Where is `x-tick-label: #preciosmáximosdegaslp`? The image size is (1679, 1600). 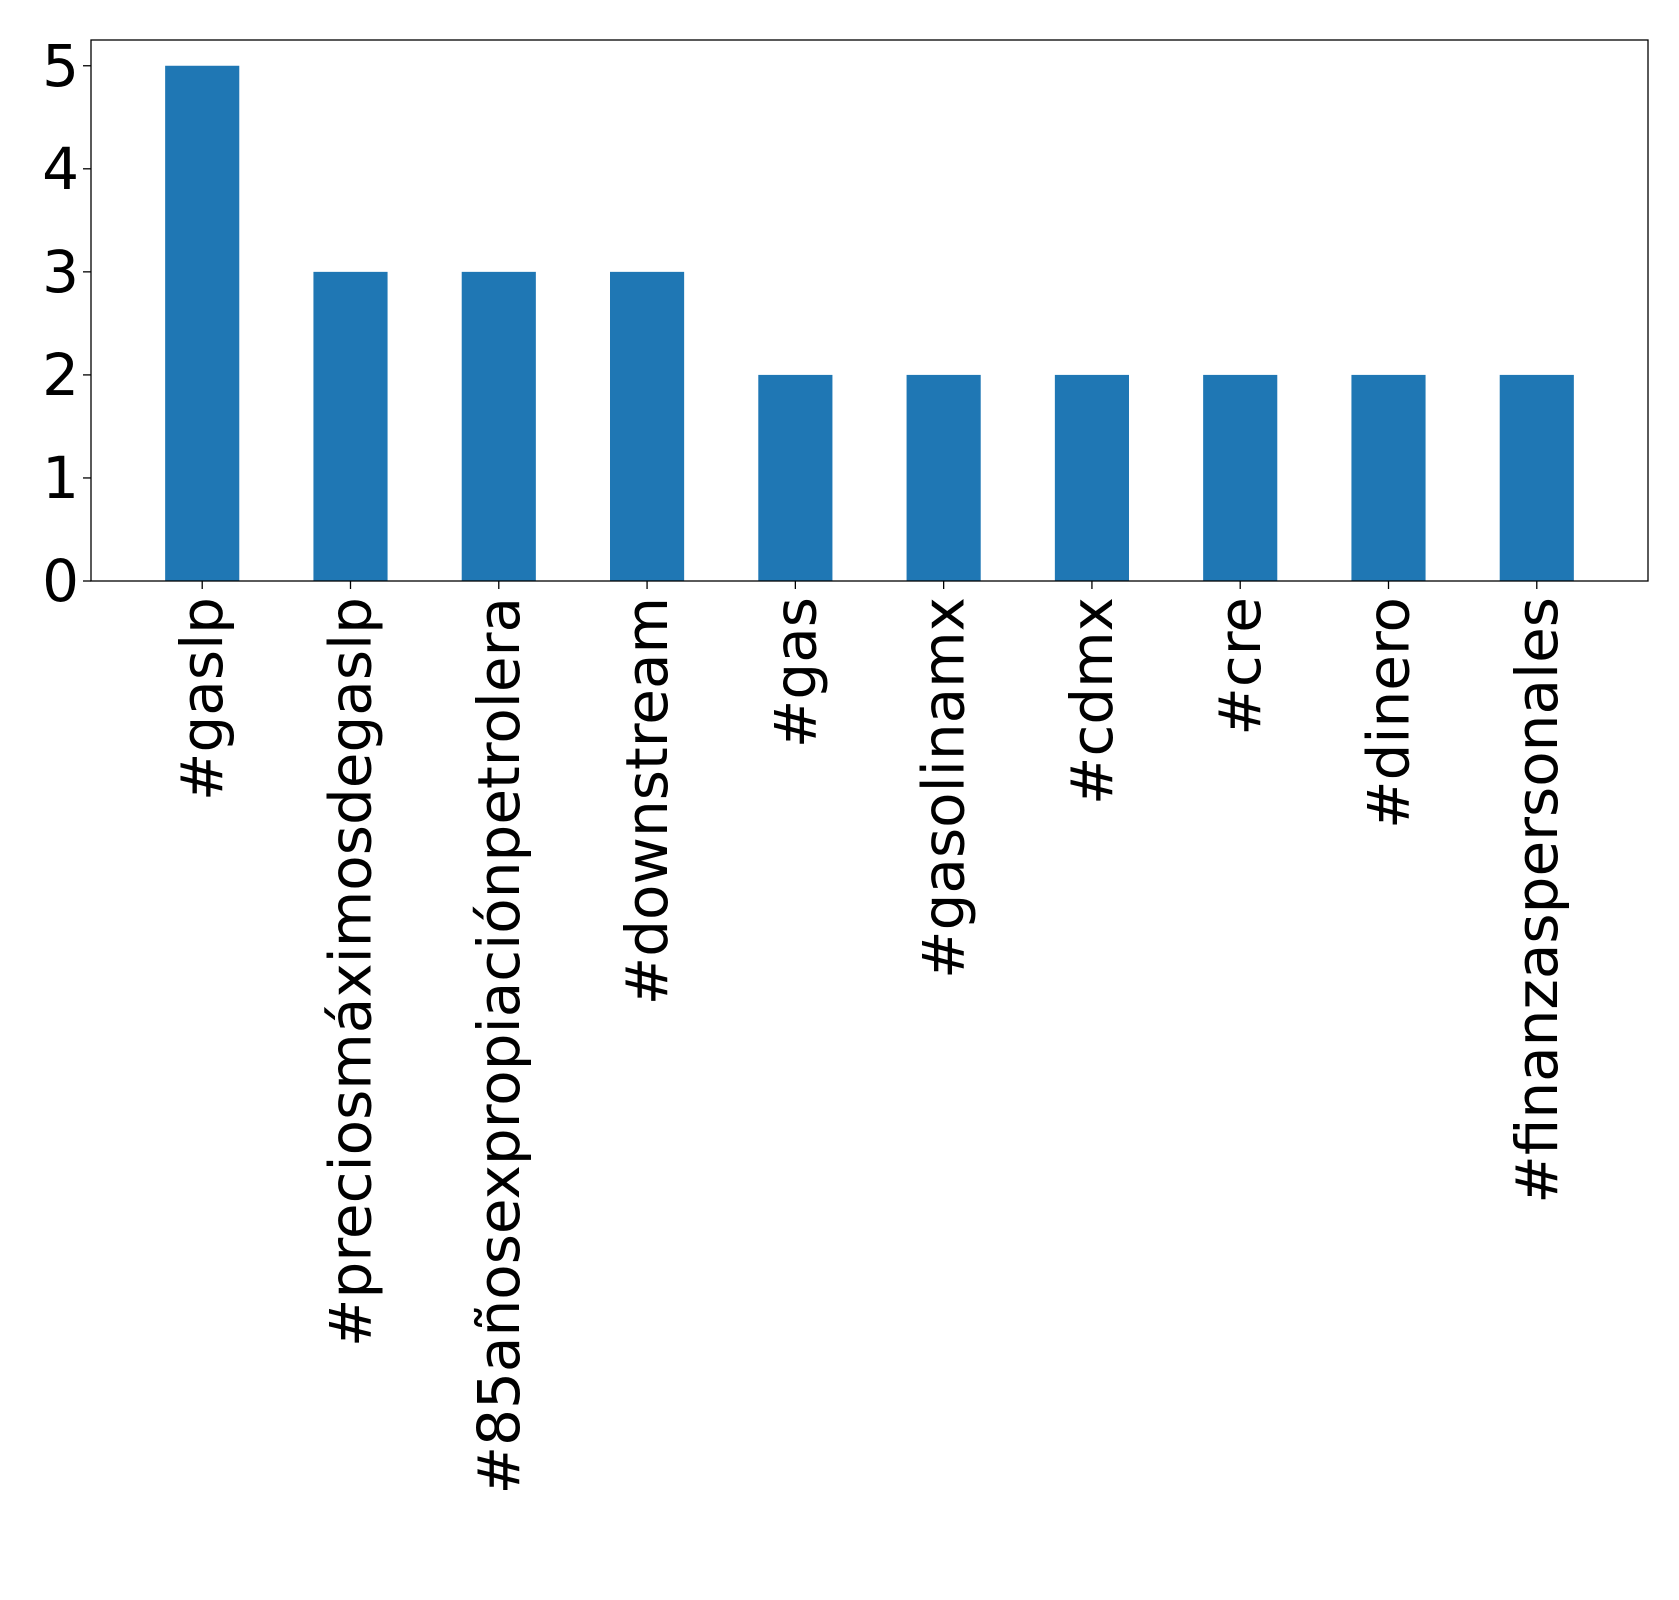
x-tick-label: #preciosmáximosdegaslp is located at coordinates (351, 972).